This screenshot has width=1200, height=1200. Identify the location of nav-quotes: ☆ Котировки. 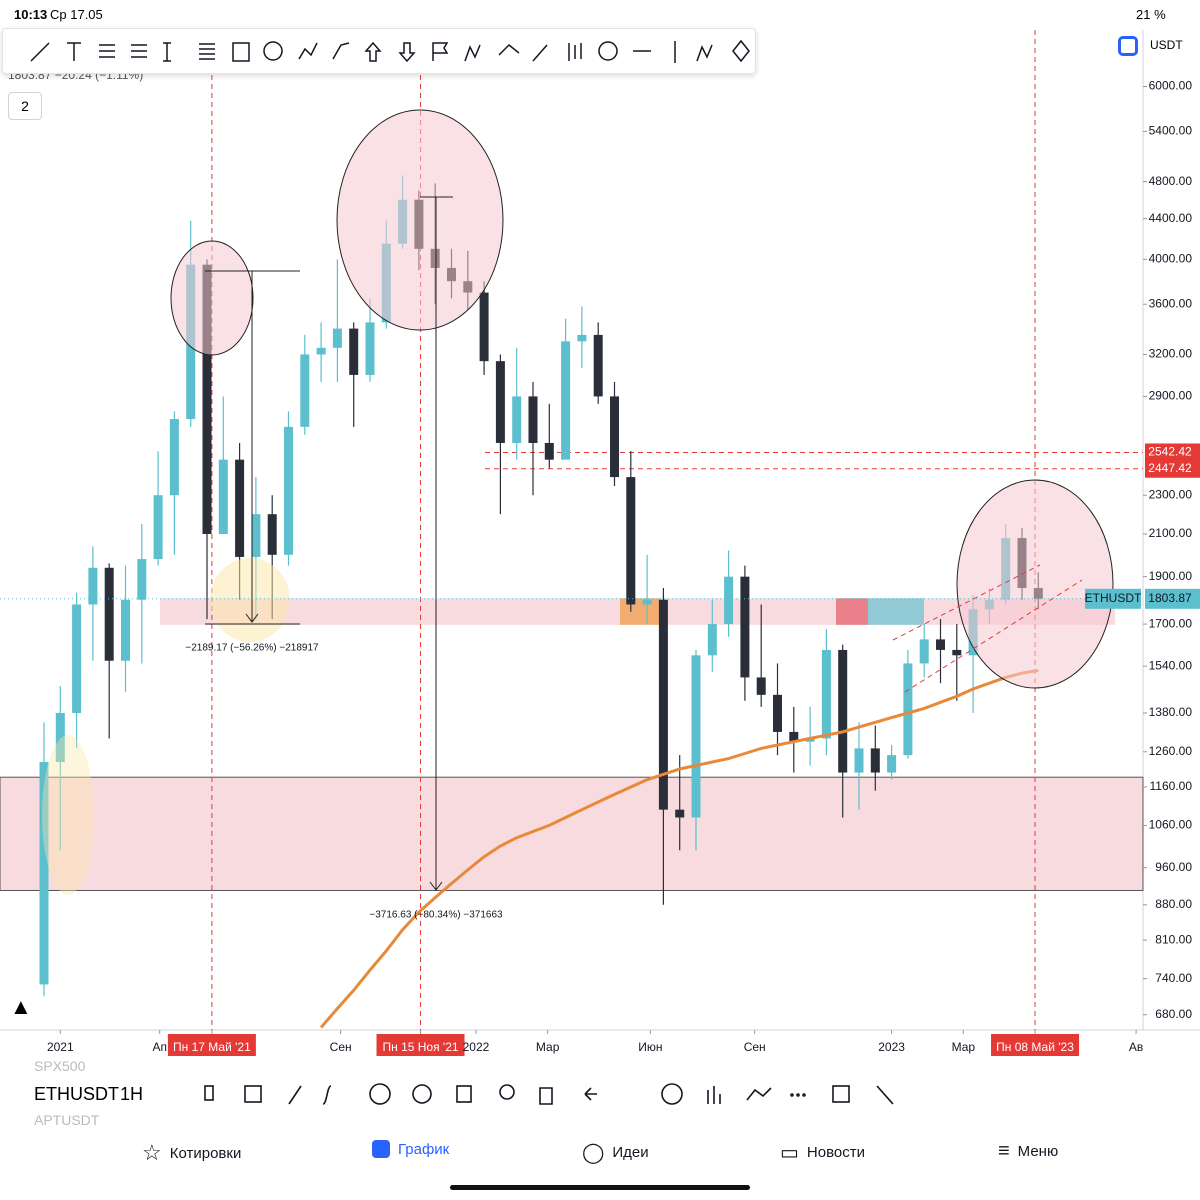
(192, 1152).